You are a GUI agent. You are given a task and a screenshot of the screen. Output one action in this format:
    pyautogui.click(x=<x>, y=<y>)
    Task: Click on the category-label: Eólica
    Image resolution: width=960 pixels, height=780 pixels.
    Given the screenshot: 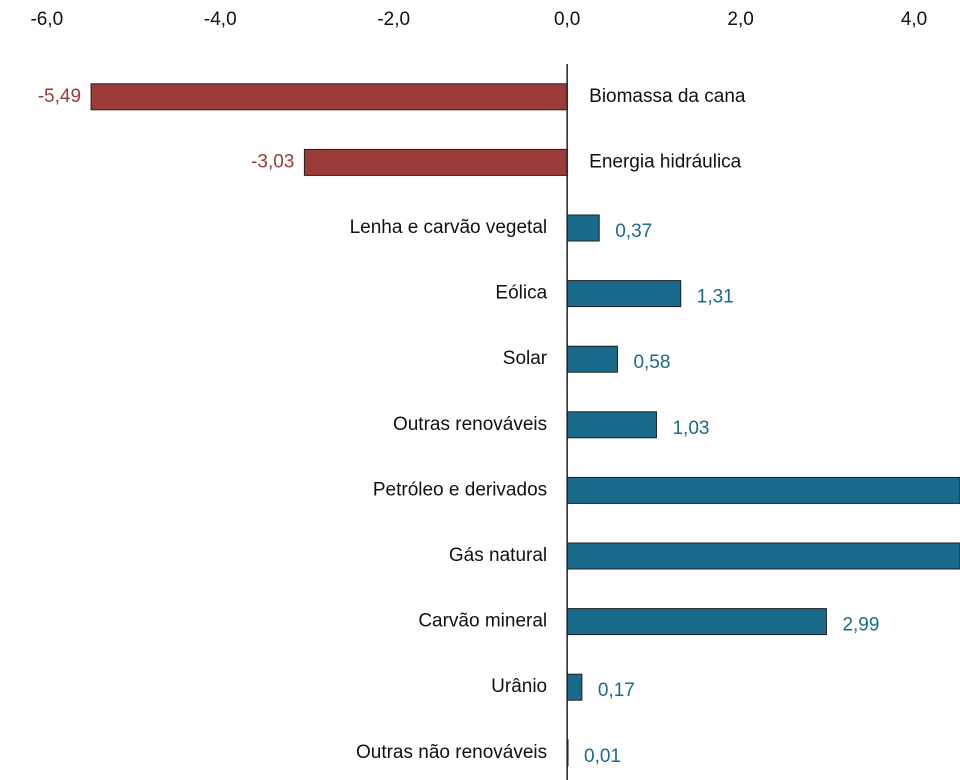 What is the action you would take?
    pyautogui.click(x=521, y=293)
    